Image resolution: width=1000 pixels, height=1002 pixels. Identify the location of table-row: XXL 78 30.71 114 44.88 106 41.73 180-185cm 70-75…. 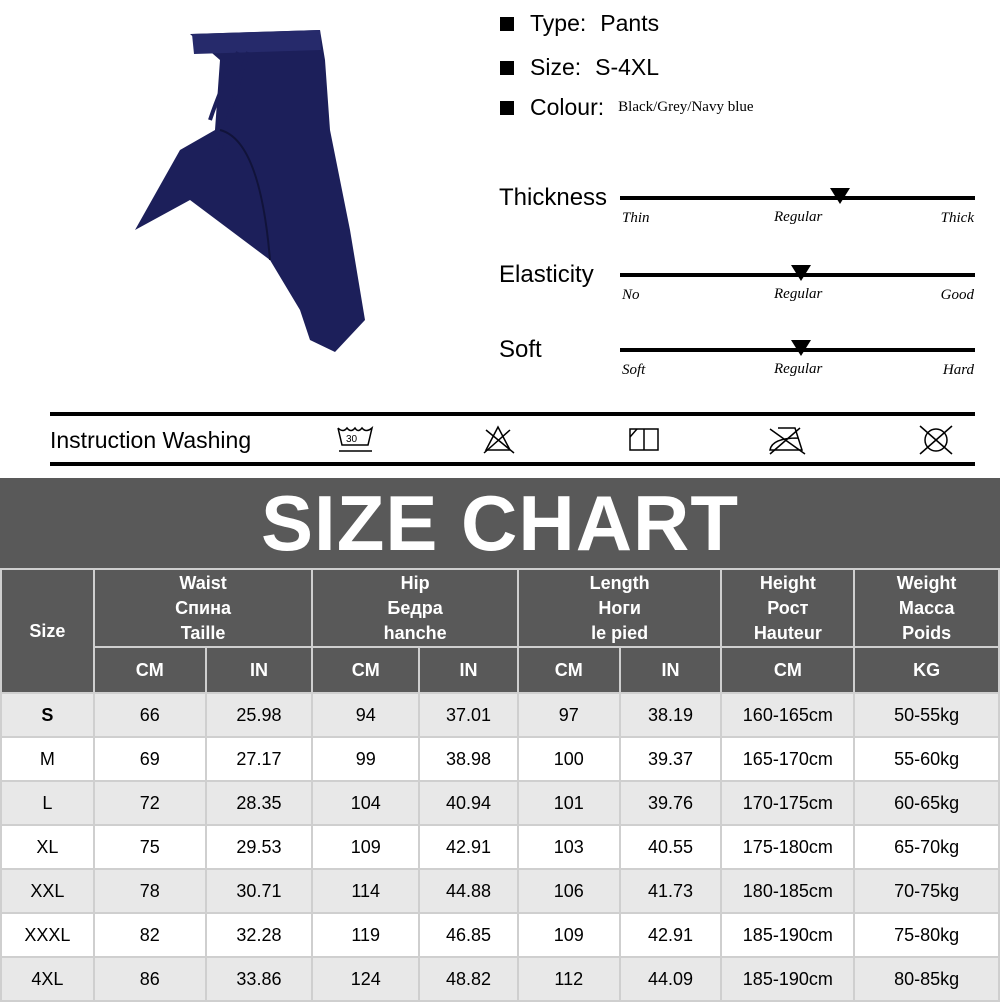
(500, 891).